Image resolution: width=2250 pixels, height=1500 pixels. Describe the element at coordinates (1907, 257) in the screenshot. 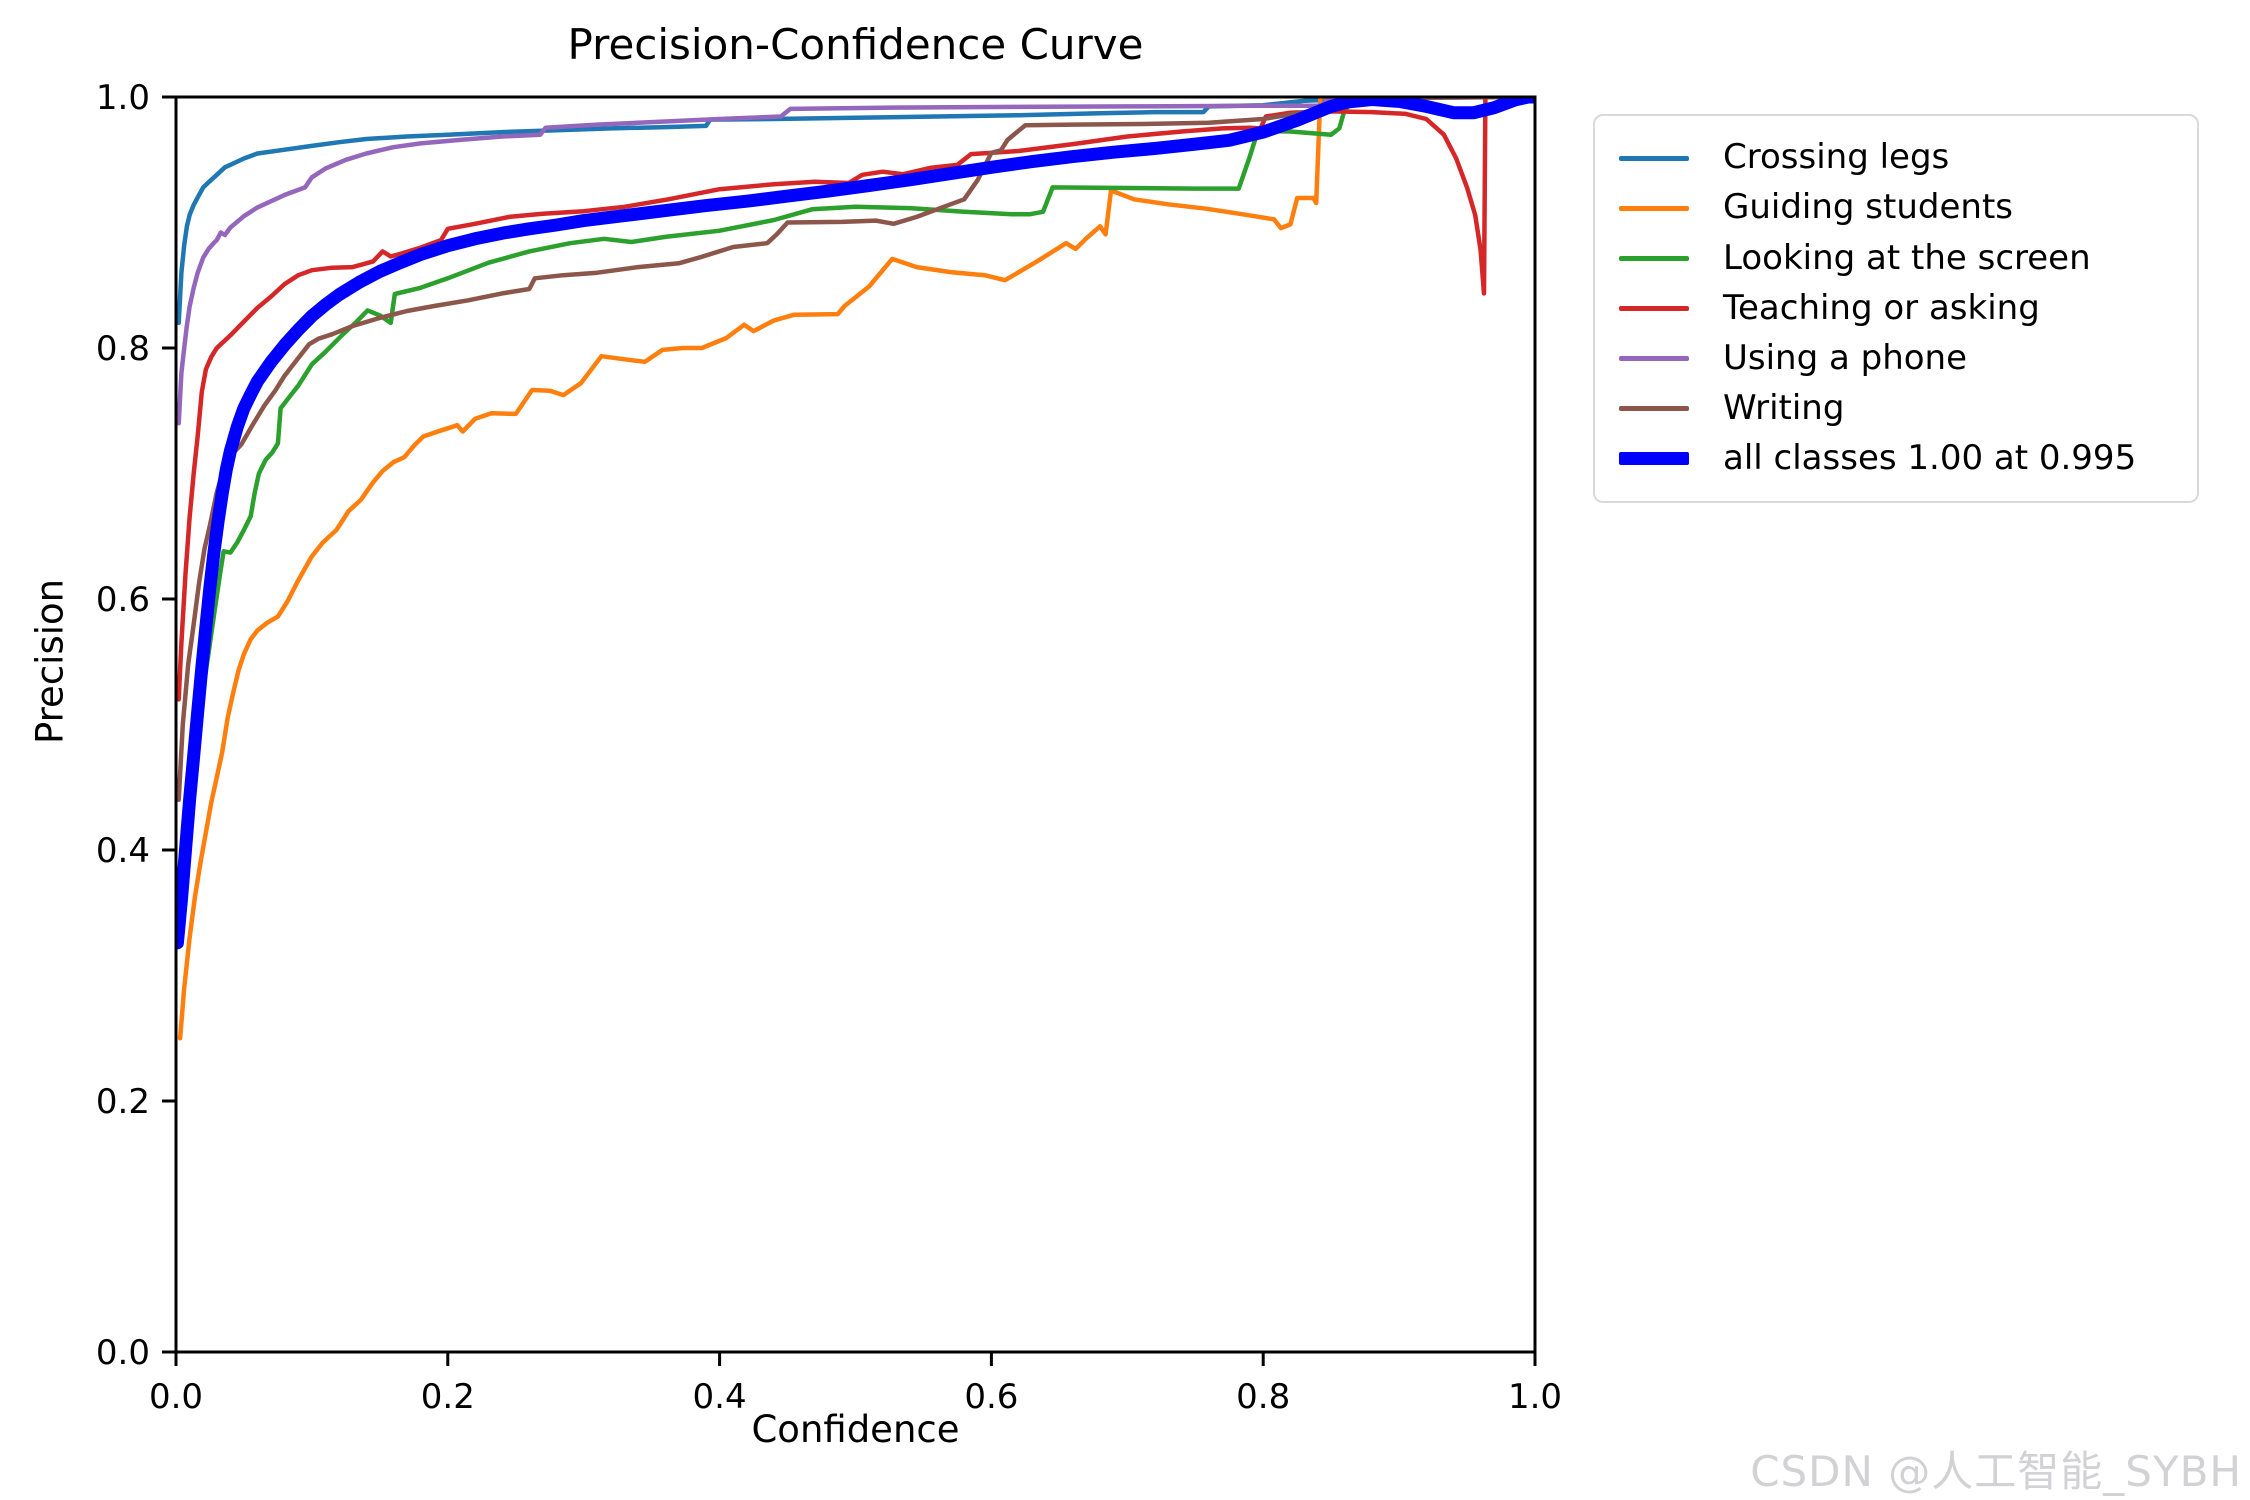

I see `legend-label: Looking at the screen` at that location.